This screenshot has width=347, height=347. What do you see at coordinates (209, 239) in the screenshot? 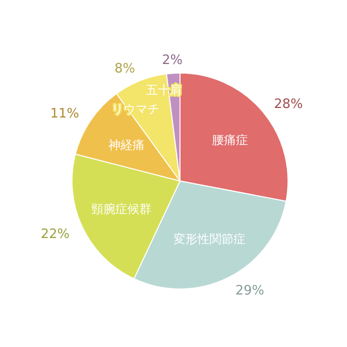
I see `slice-label: 変形性関節症` at bounding box center [209, 239].